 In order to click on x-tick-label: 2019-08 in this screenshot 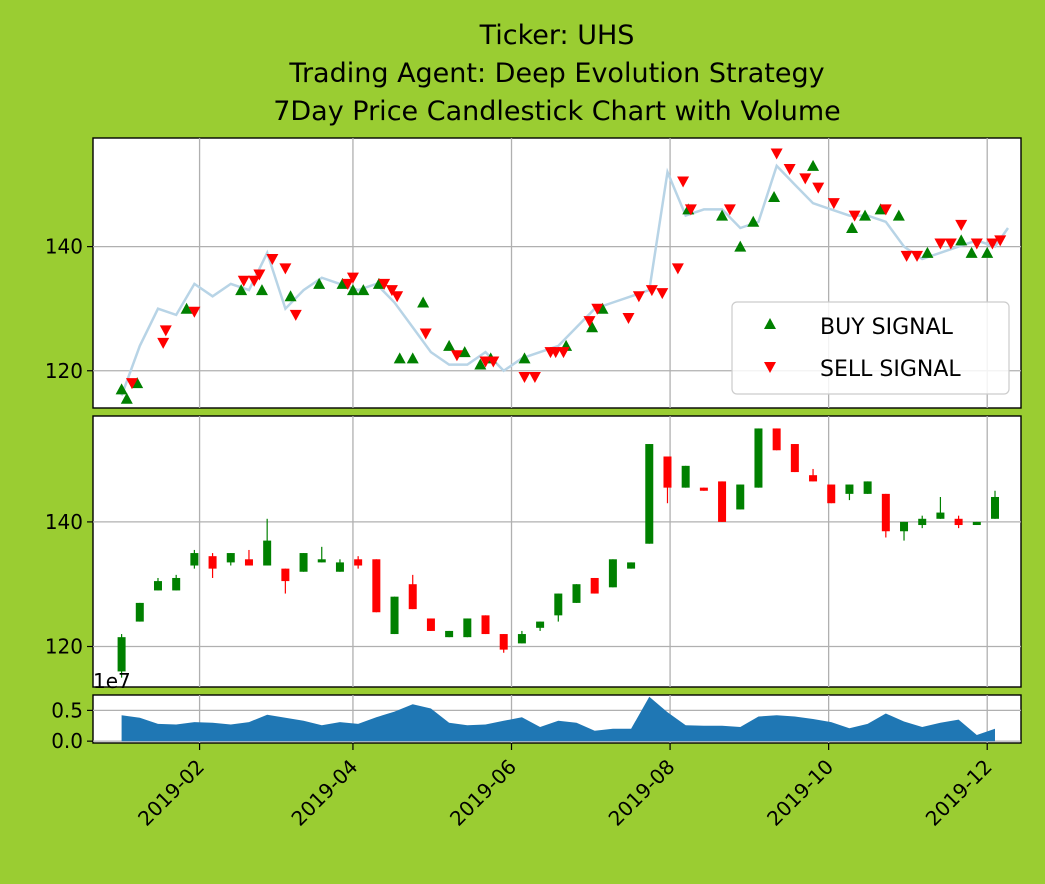, I will do `click(642, 793)`.